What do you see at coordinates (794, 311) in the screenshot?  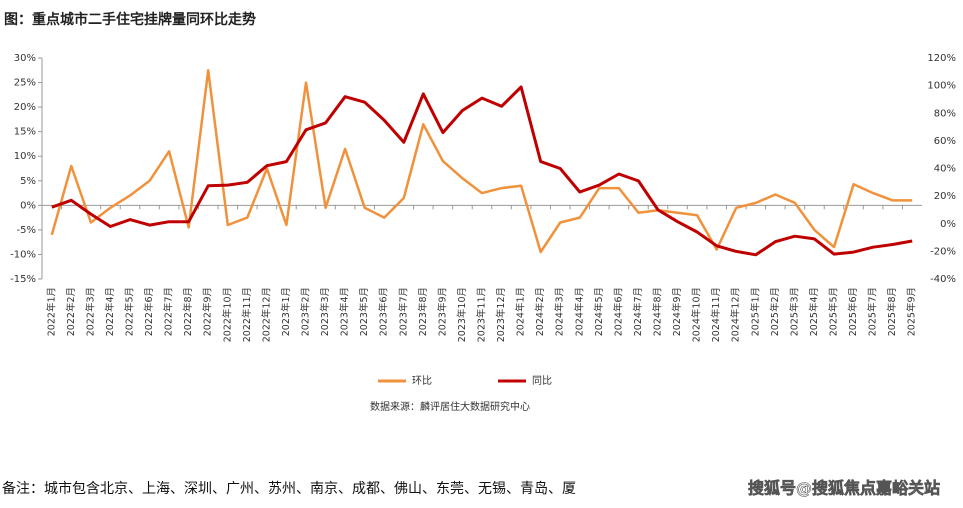 I see `x-tick-label: 2025年3月` at bounding box center [794, 311].